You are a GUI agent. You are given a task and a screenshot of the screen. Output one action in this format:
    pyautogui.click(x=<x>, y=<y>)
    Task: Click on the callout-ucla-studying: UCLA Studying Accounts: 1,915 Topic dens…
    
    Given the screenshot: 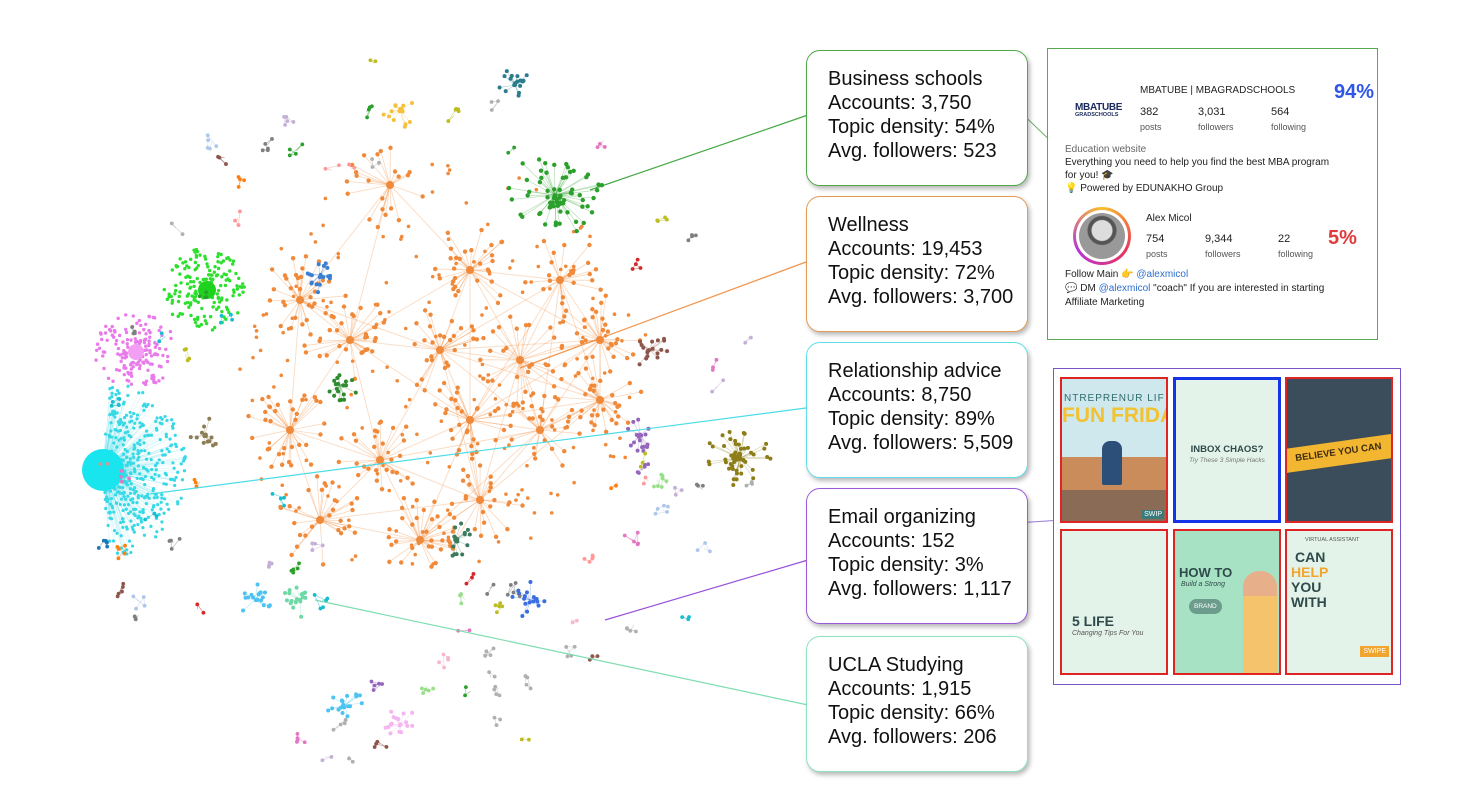 What is the action you would take?
    pyautogui.click(x=917, y=704)
    